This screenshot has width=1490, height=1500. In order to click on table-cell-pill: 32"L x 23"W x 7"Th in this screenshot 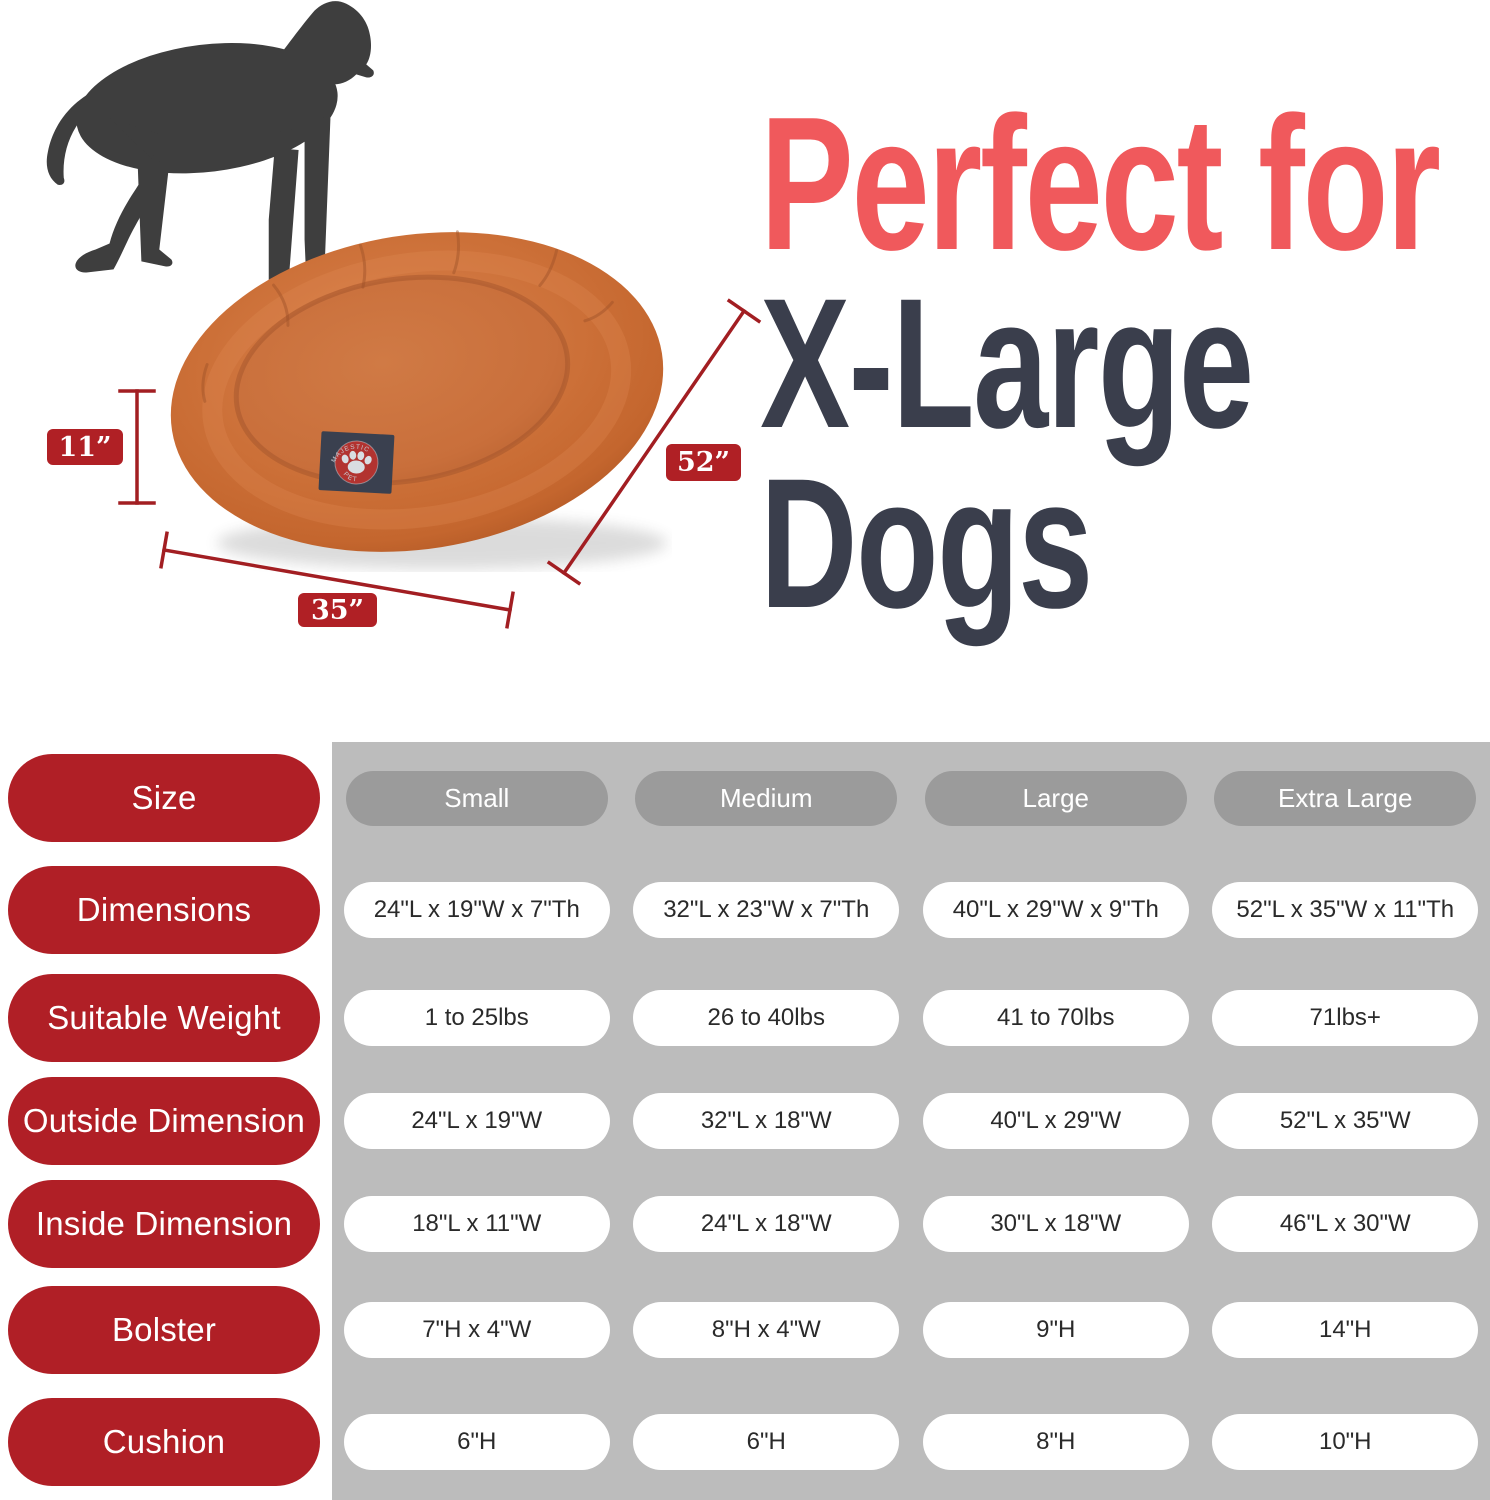, I will do `click(766, 909)`.